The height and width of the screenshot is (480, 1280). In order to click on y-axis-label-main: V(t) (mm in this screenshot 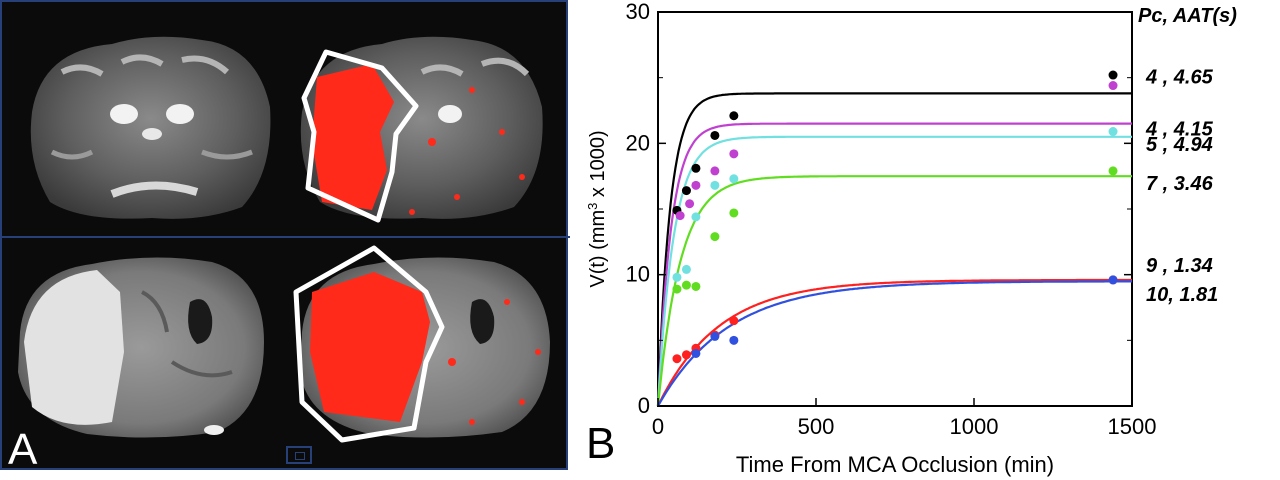, I will do `click(598, 249)`.